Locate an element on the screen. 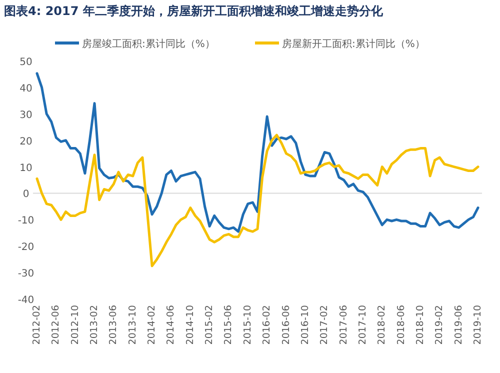  x-tick-label: 2015-10 is located at coordinates (248, 325).